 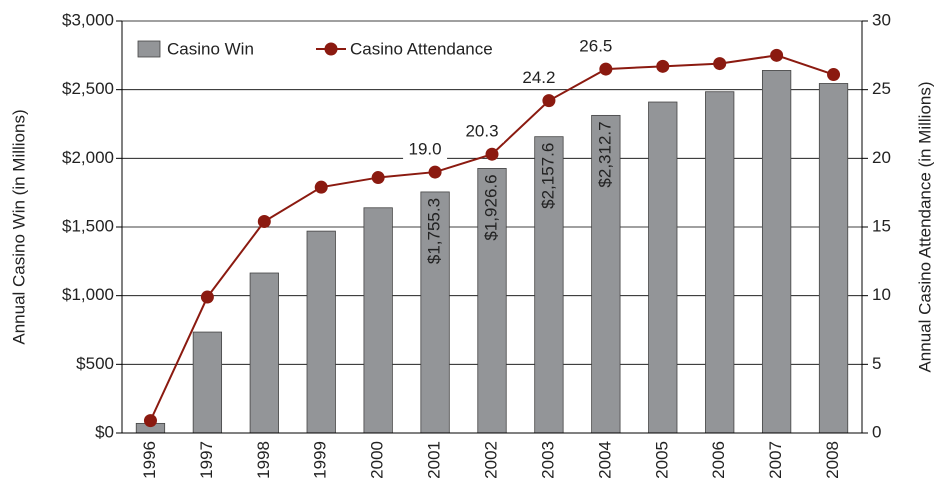 I want to click on x-tick-label: 2005, so click(x=661, y=460).